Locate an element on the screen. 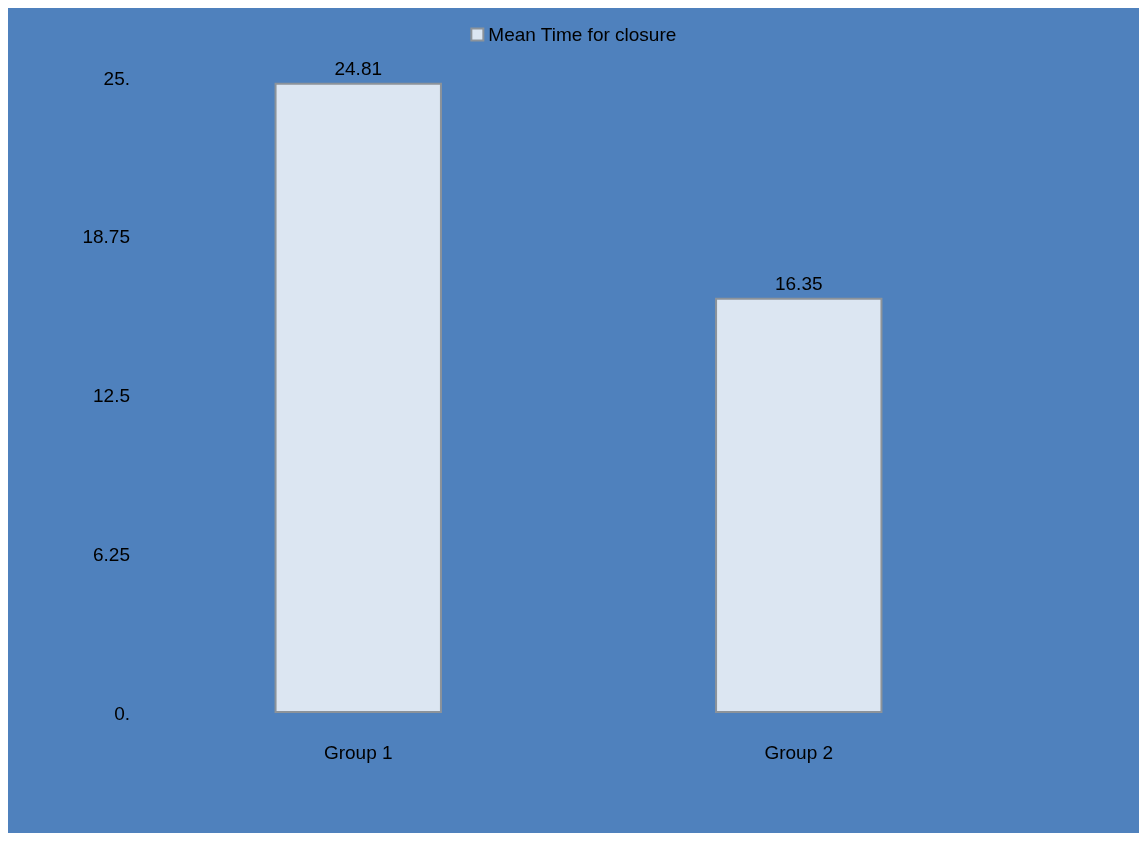 Image resolution: width=1147 pixels, height=841 pixels. y-tick-label: 0. is located at coordinates (122, 713).